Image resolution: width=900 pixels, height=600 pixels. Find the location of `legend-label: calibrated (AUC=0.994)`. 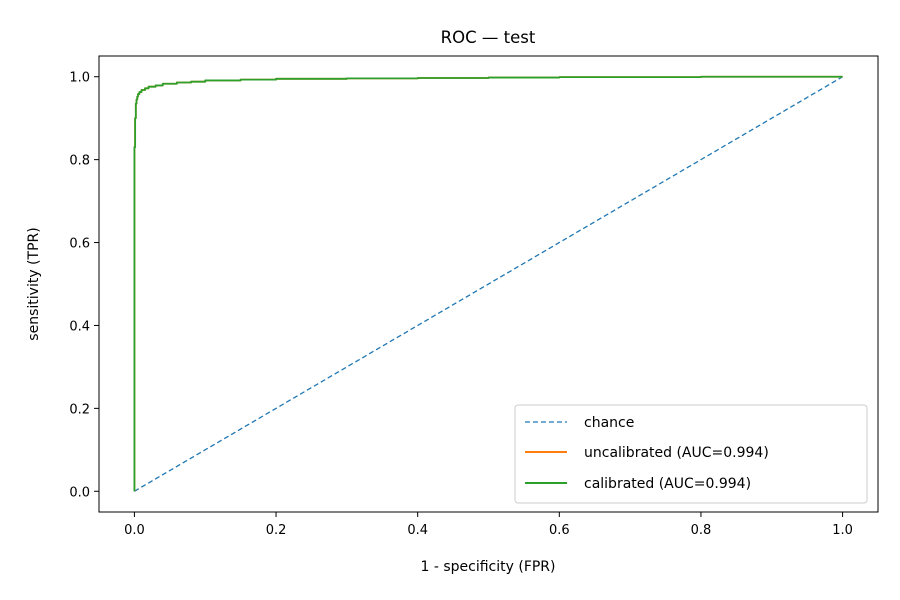

legend-label: calibrated (AUC=0.994) is located at coordinates (667, 484).